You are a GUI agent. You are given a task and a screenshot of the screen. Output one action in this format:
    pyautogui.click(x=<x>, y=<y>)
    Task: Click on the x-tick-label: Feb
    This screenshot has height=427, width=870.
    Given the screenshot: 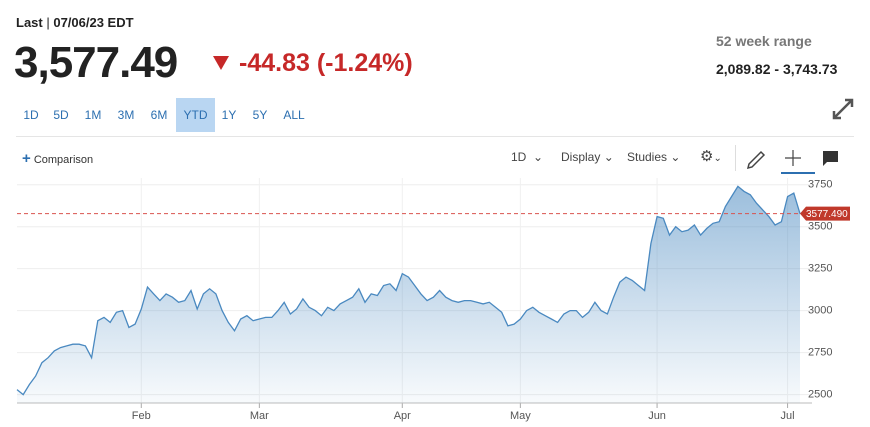 What is the action you would take?
    pyautogui.click(x=141, y=416)
    